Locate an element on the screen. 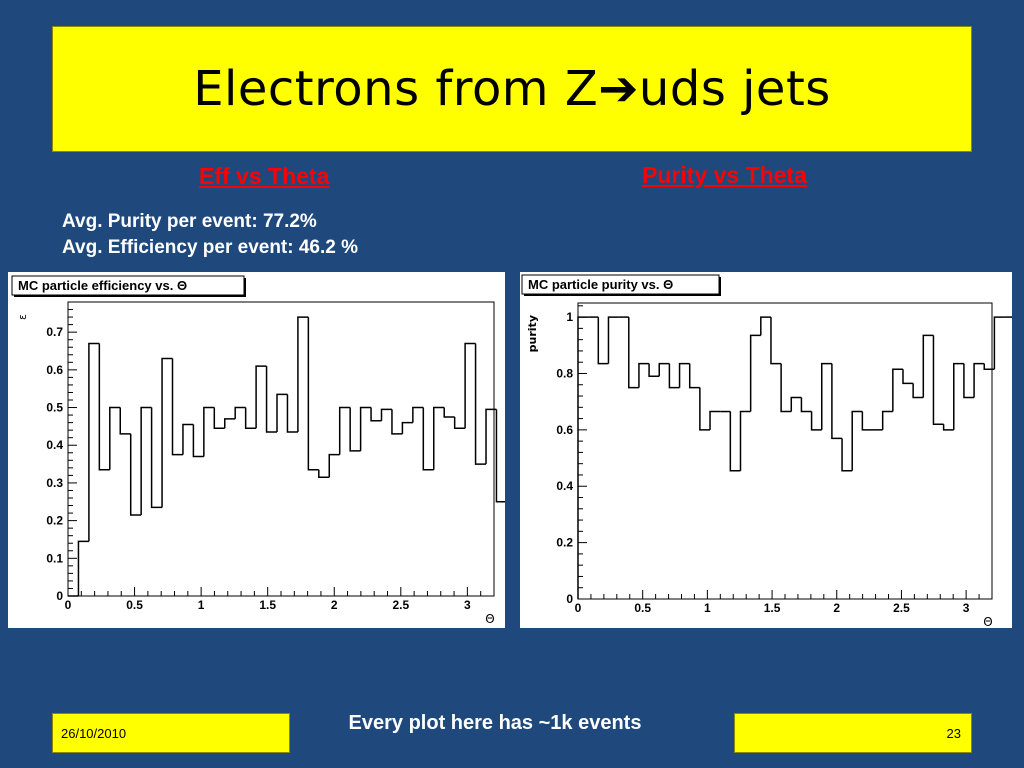  y-tick-label: 0.1 is located at coordinates (54, 558).